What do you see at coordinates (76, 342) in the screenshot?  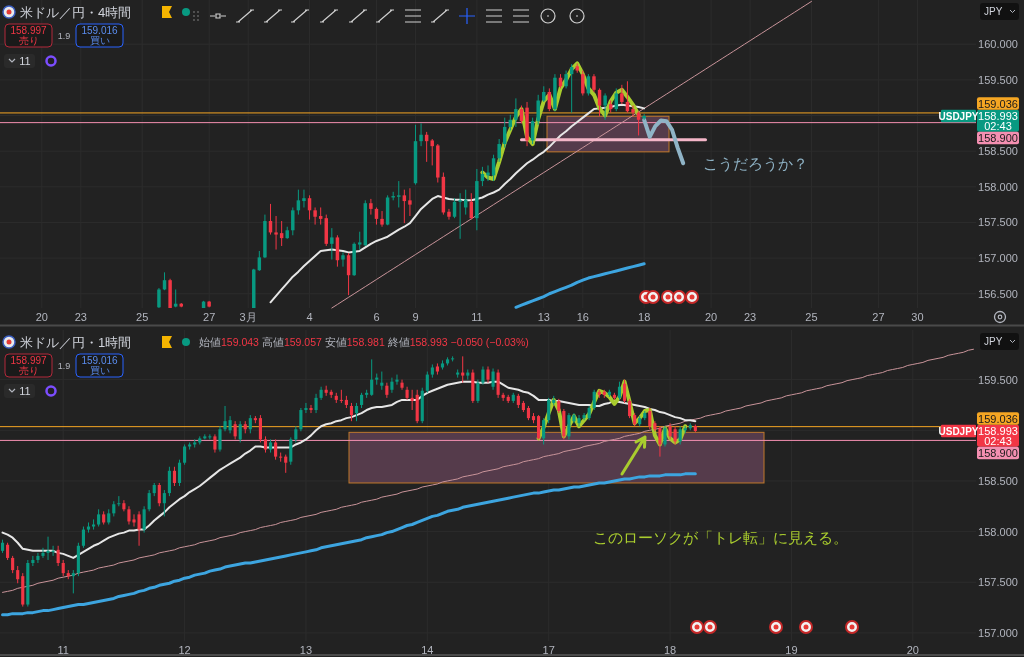 I see `chart-title: 米ドル／円・1時間` at bounding box center [76, 342].